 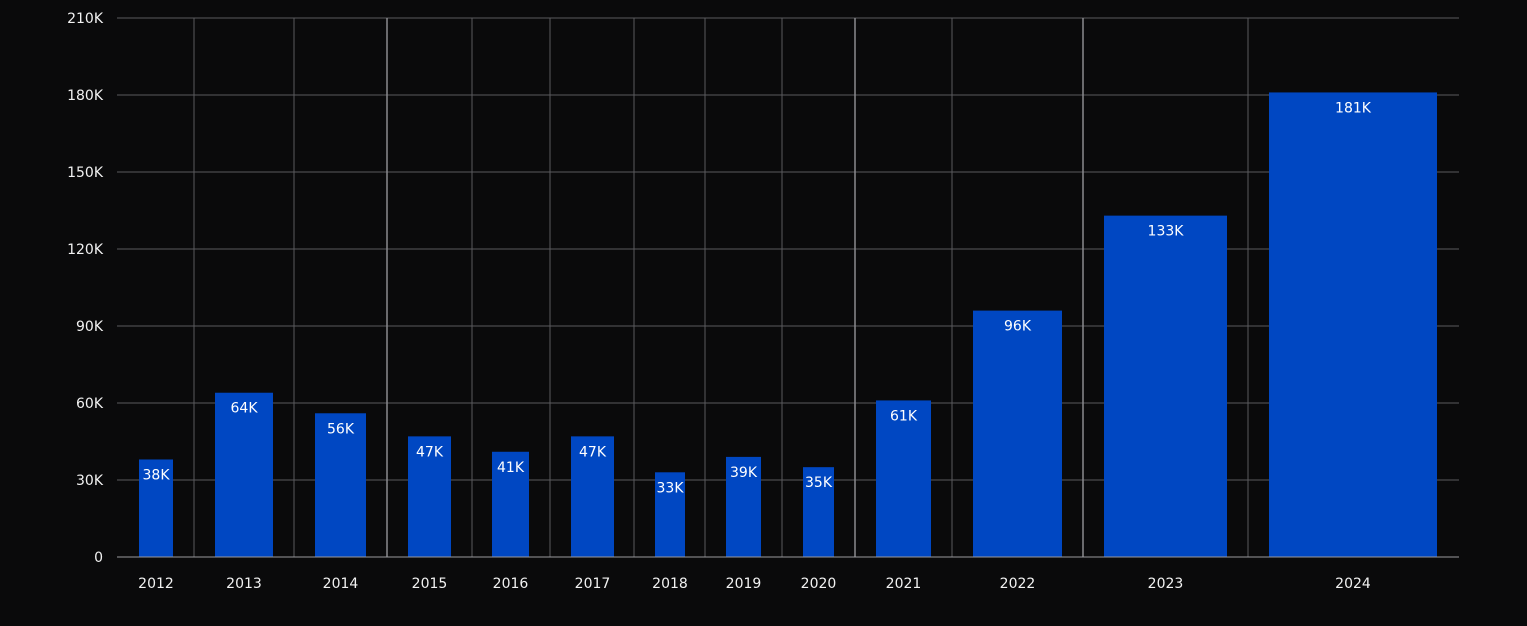 What do you see at coordinates (98, 558) in the screenshot?
I see `y-tick-label: 0` at bounding box center [98, 558].